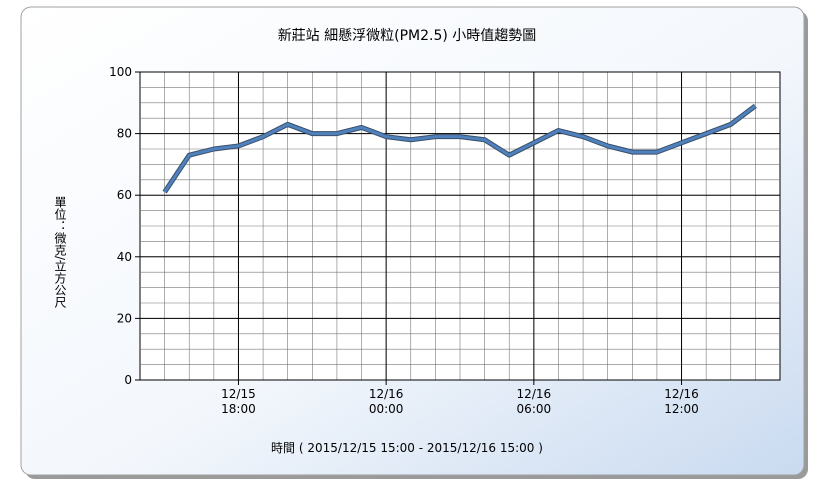 The height and width of the screenshot is (504, 815). Describe the element at coordinates (120, 72) in the screenshot. I see `y-tick-label: 100` at that location.